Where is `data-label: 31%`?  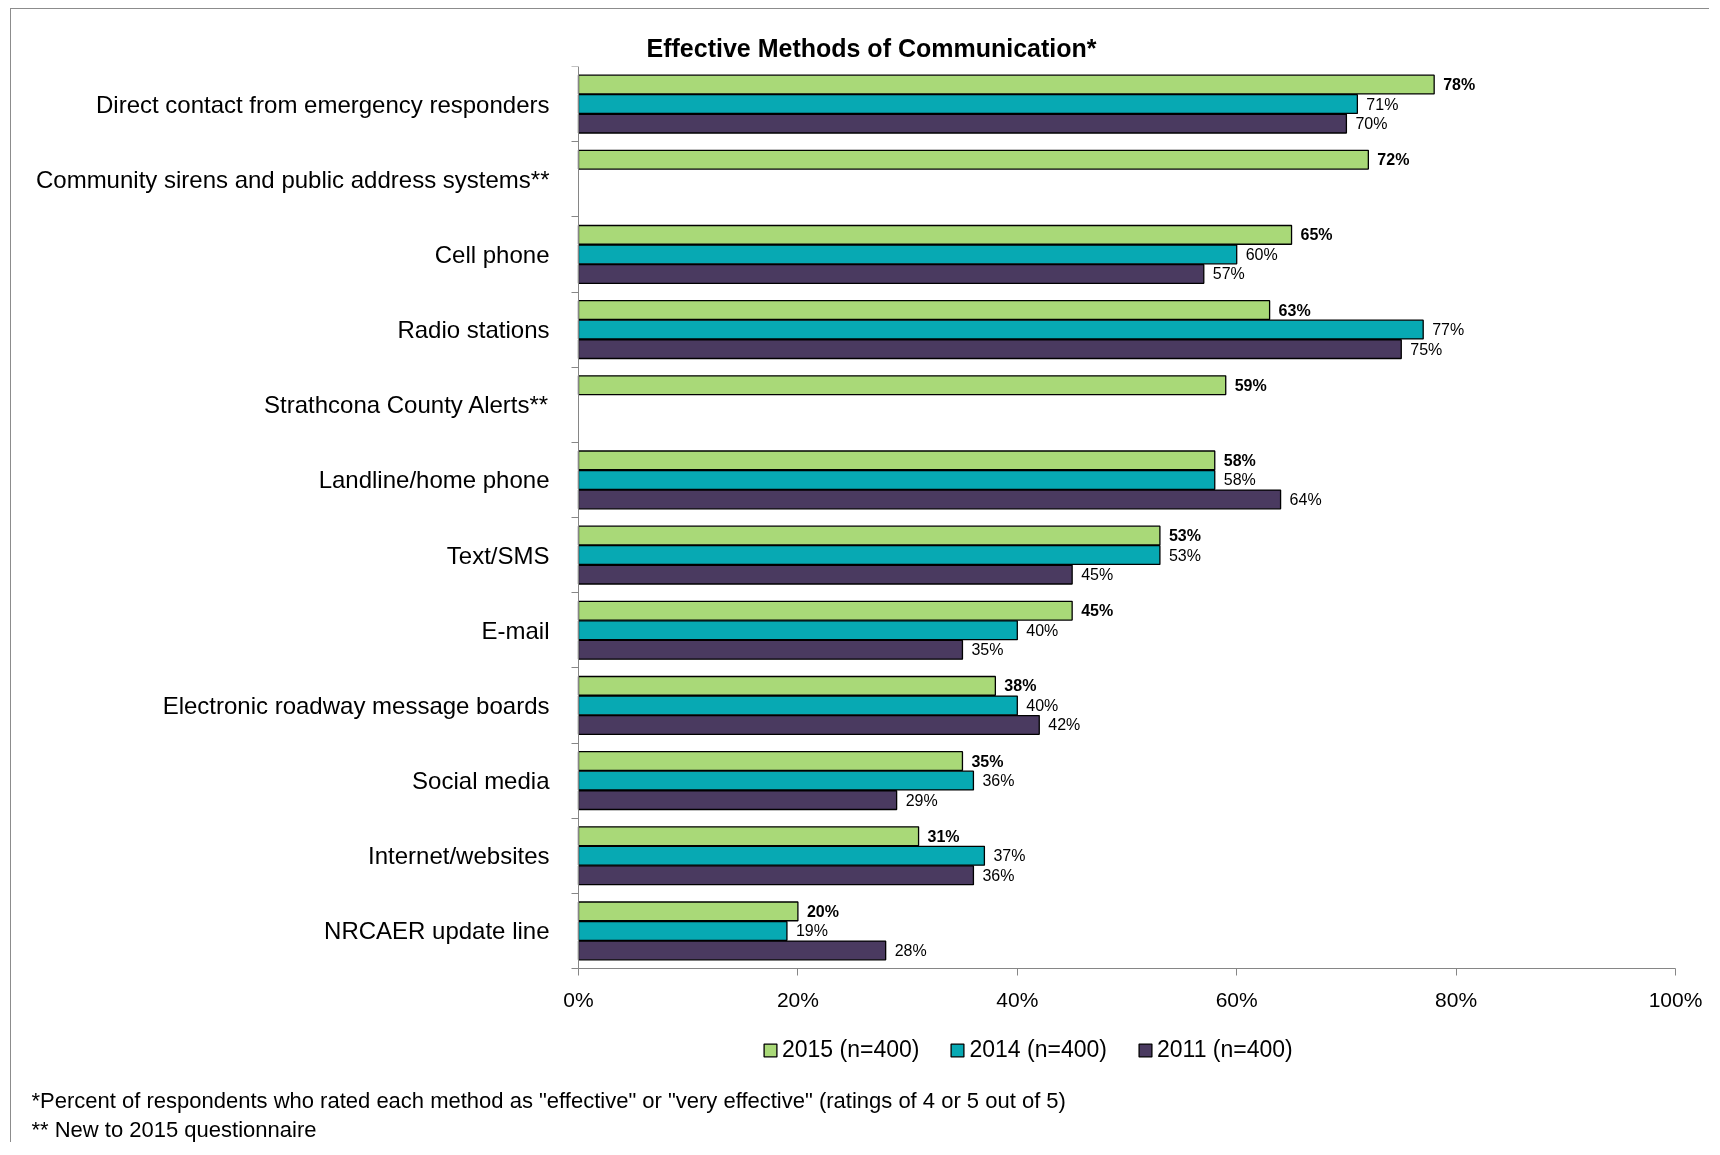 data-label: 31% is located at coordinates (943, 836).